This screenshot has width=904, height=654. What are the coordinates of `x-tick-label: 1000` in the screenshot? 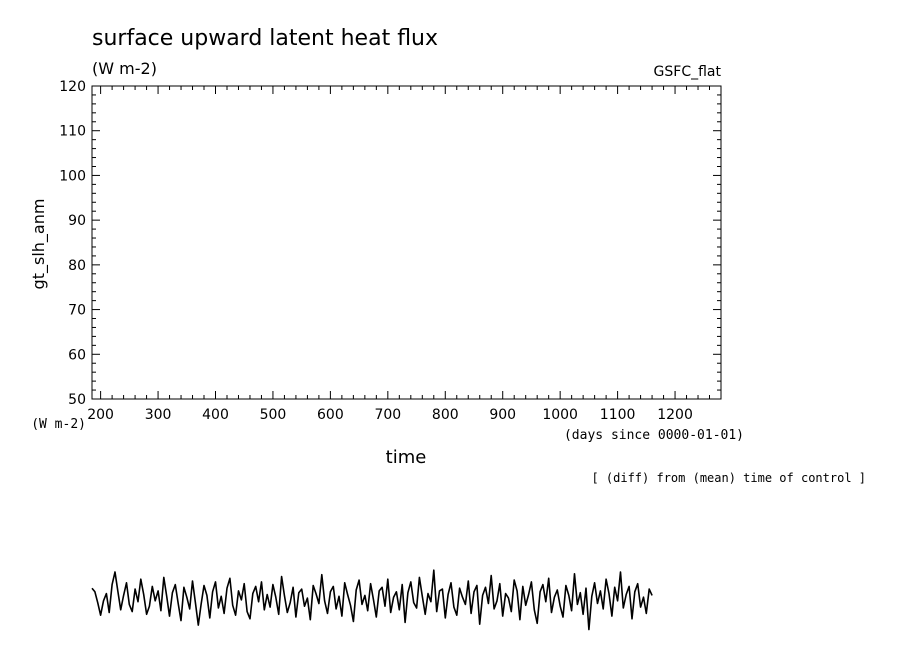 It's located at (560, 415).